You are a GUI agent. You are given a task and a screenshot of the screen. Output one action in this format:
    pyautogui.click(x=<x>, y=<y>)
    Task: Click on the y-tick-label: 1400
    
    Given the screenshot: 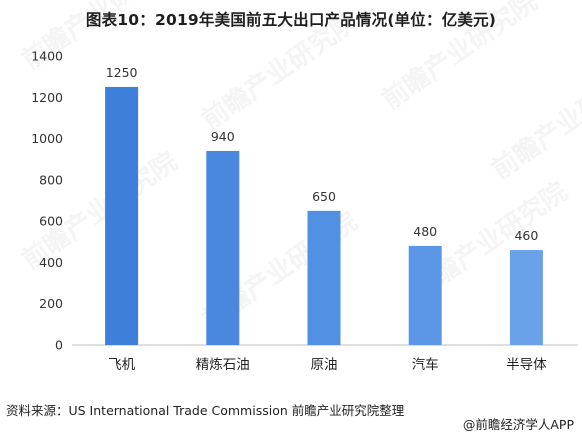 What is the action you would take?
    pyautogui.click(x=47, y=56)
    